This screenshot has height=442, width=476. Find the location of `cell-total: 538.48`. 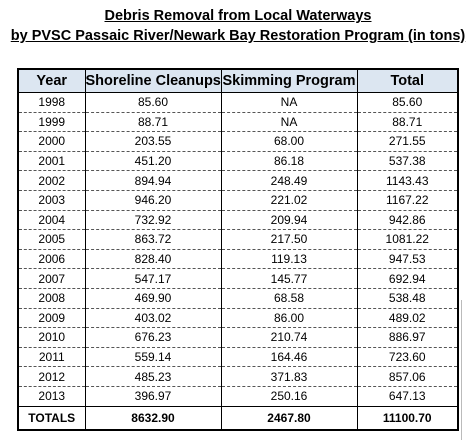

cell-total: 538.48 is located at coordinates (407, 298).